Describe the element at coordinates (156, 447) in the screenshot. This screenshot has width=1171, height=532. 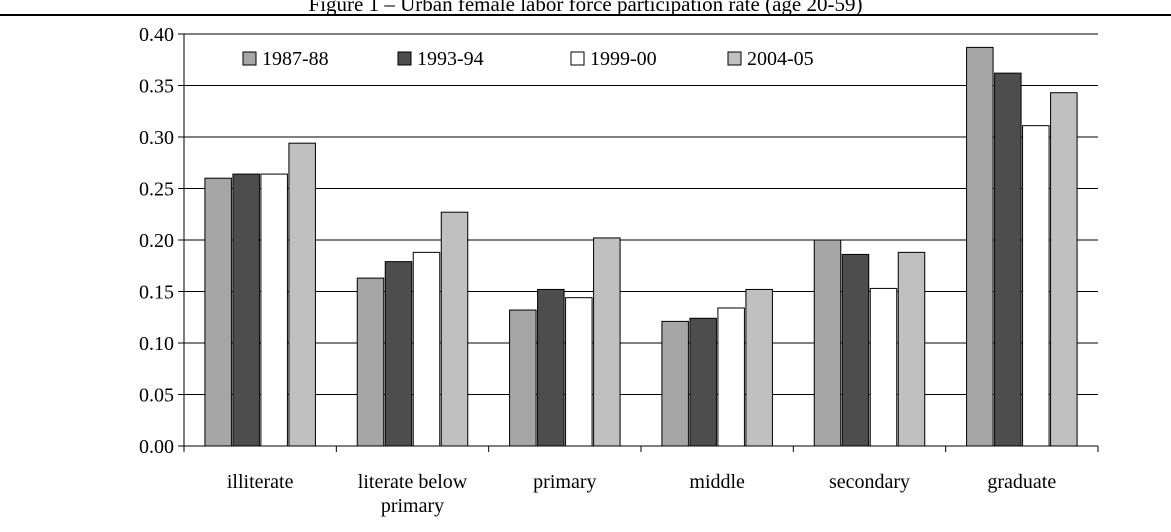
I see `y-tick-label: 0.00` at that location.